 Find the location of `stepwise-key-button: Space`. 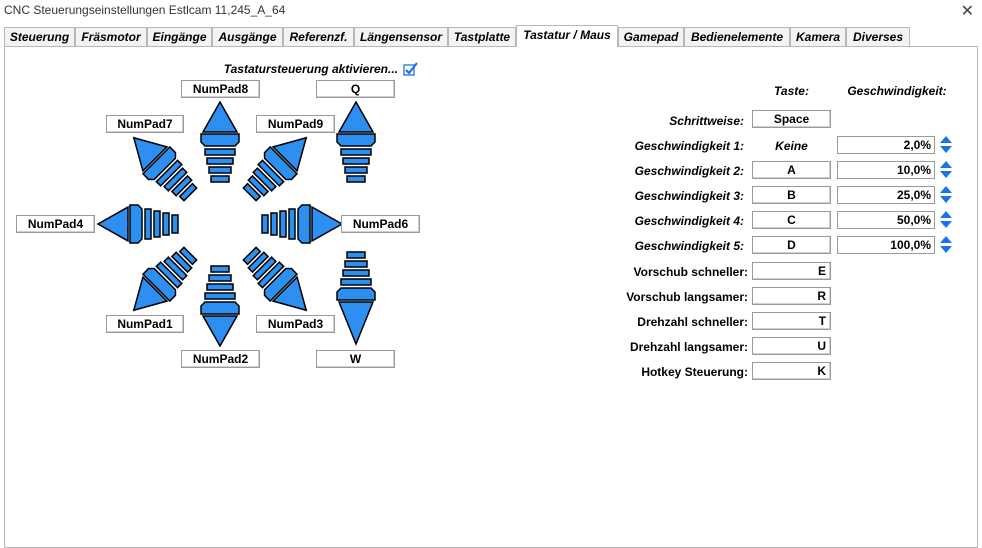

stepwise-key-button: Space is located at coordinates (791, 119).